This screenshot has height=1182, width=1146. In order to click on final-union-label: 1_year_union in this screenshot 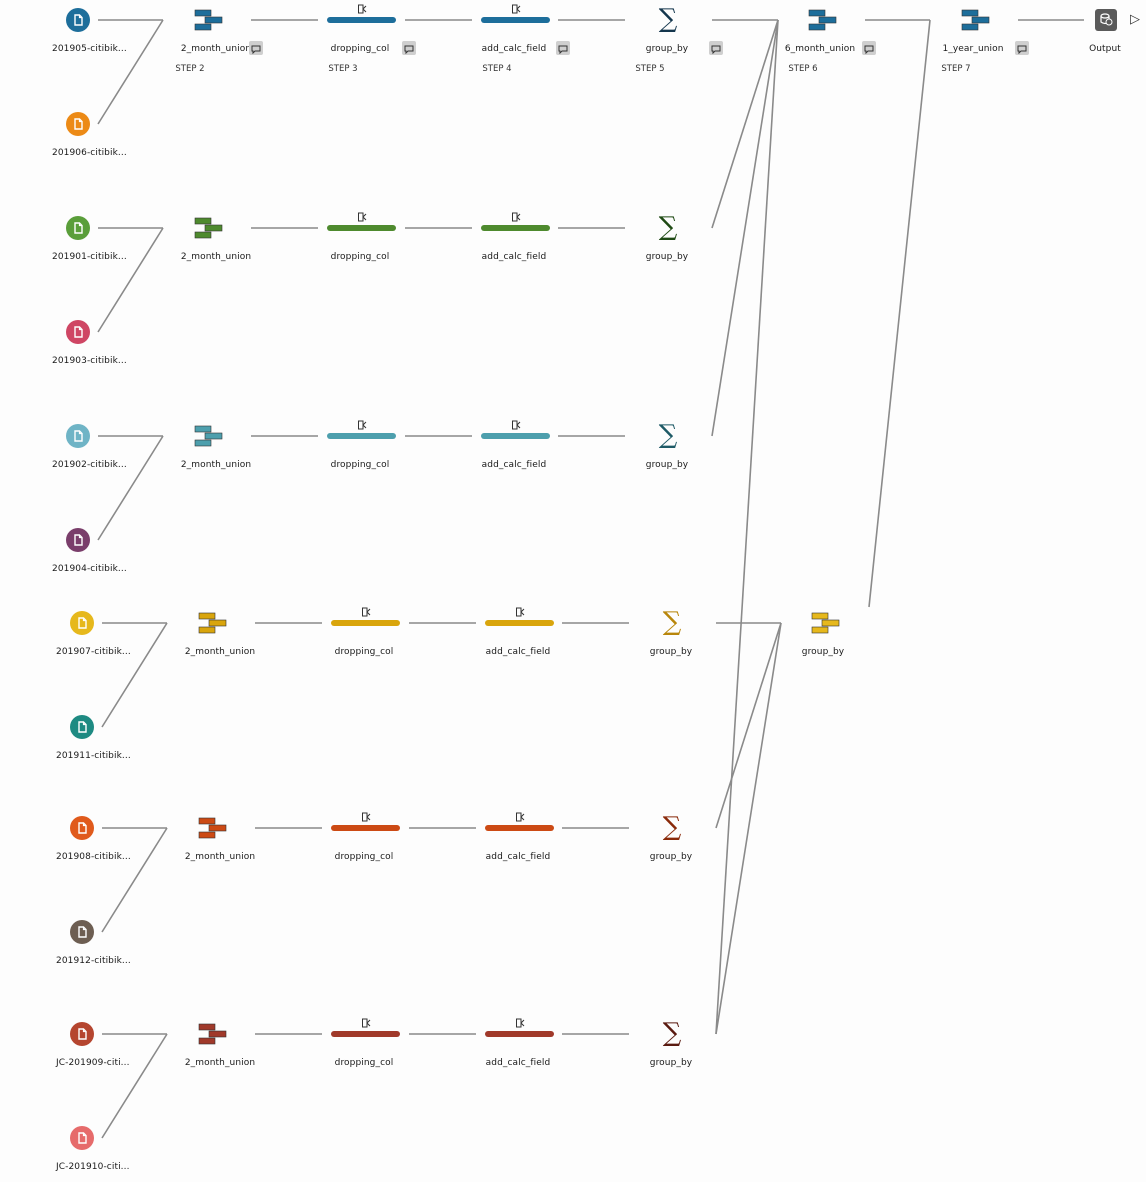, I will do `click(973, 49)`.